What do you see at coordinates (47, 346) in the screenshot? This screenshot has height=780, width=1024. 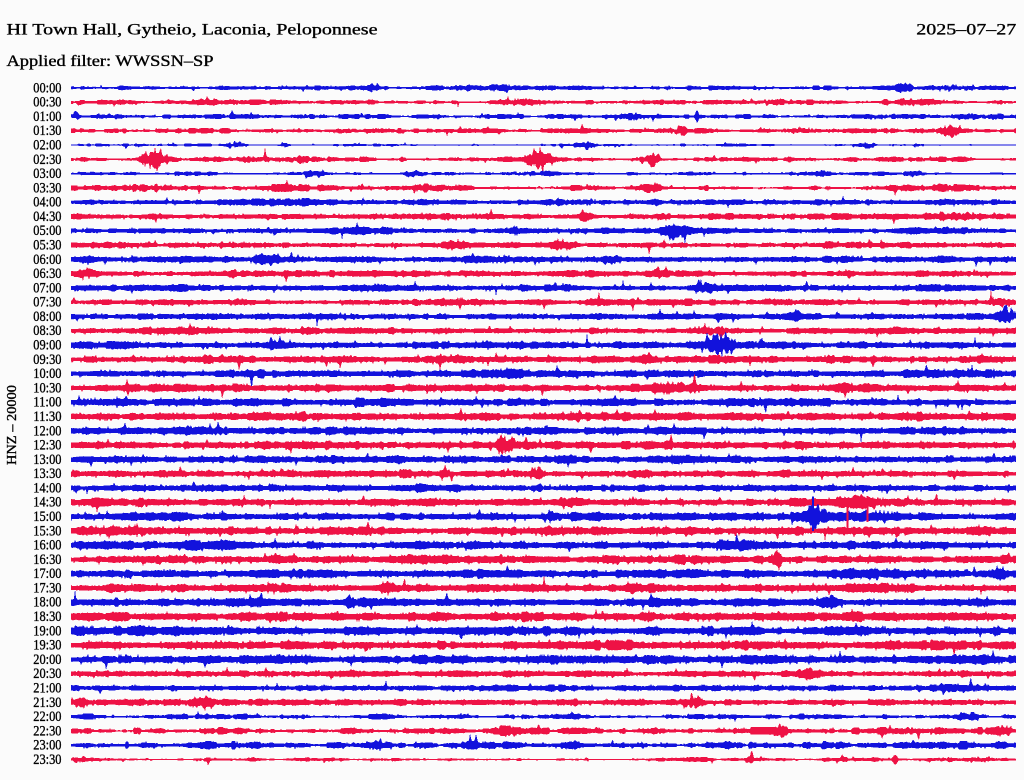 I see `svg-text: 09:00` at bounding box center [47, 346].